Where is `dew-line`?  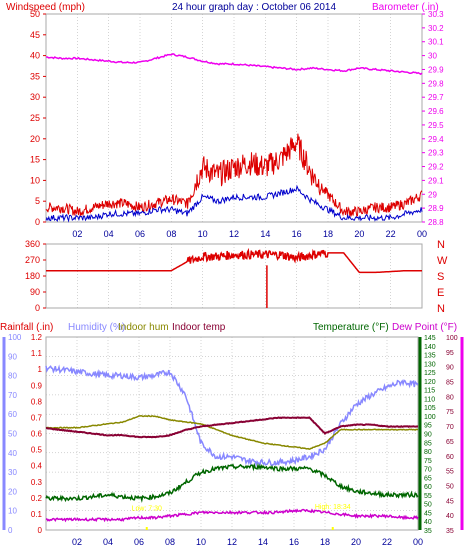
dew-line is located at coordinates (232, 515).